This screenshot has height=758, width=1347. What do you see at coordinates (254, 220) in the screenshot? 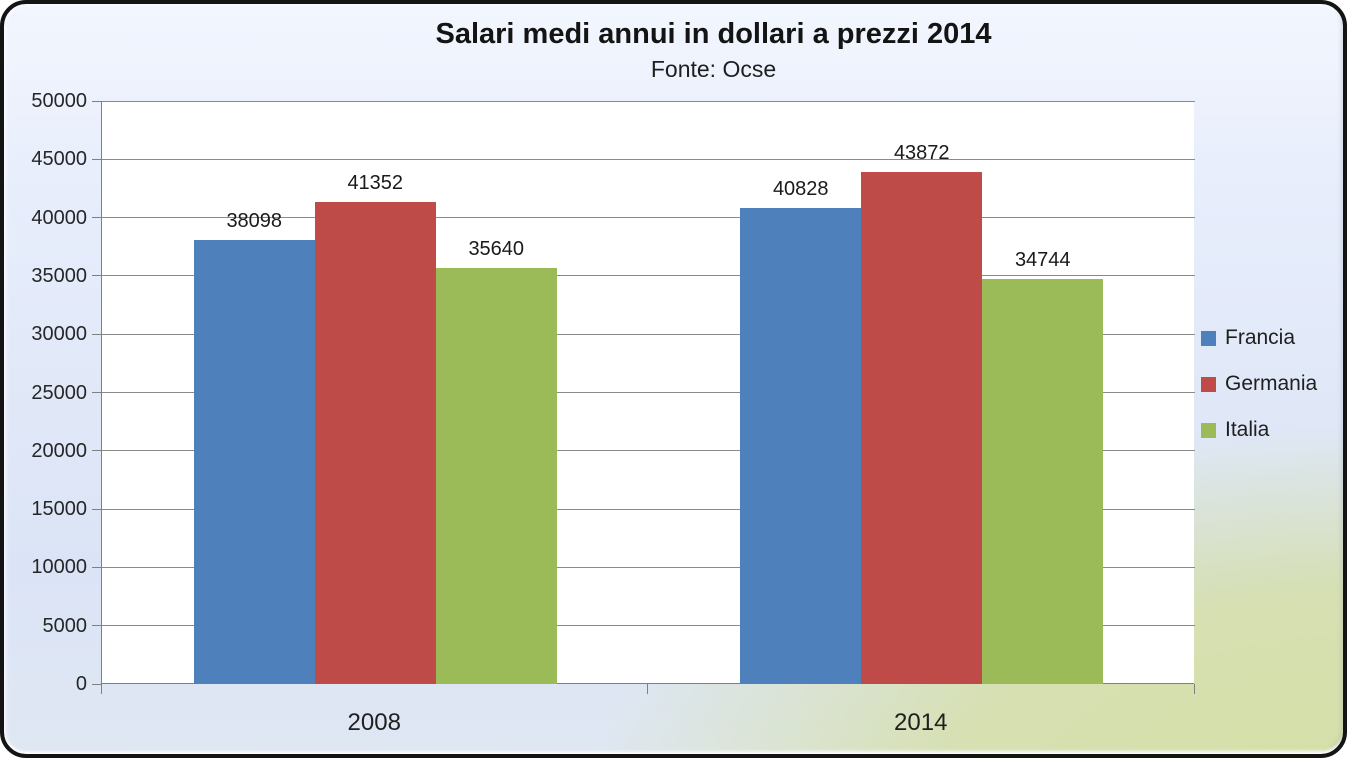
I see `bar-value-label-francia-2008: 38098` at bounding box center [254, 220].